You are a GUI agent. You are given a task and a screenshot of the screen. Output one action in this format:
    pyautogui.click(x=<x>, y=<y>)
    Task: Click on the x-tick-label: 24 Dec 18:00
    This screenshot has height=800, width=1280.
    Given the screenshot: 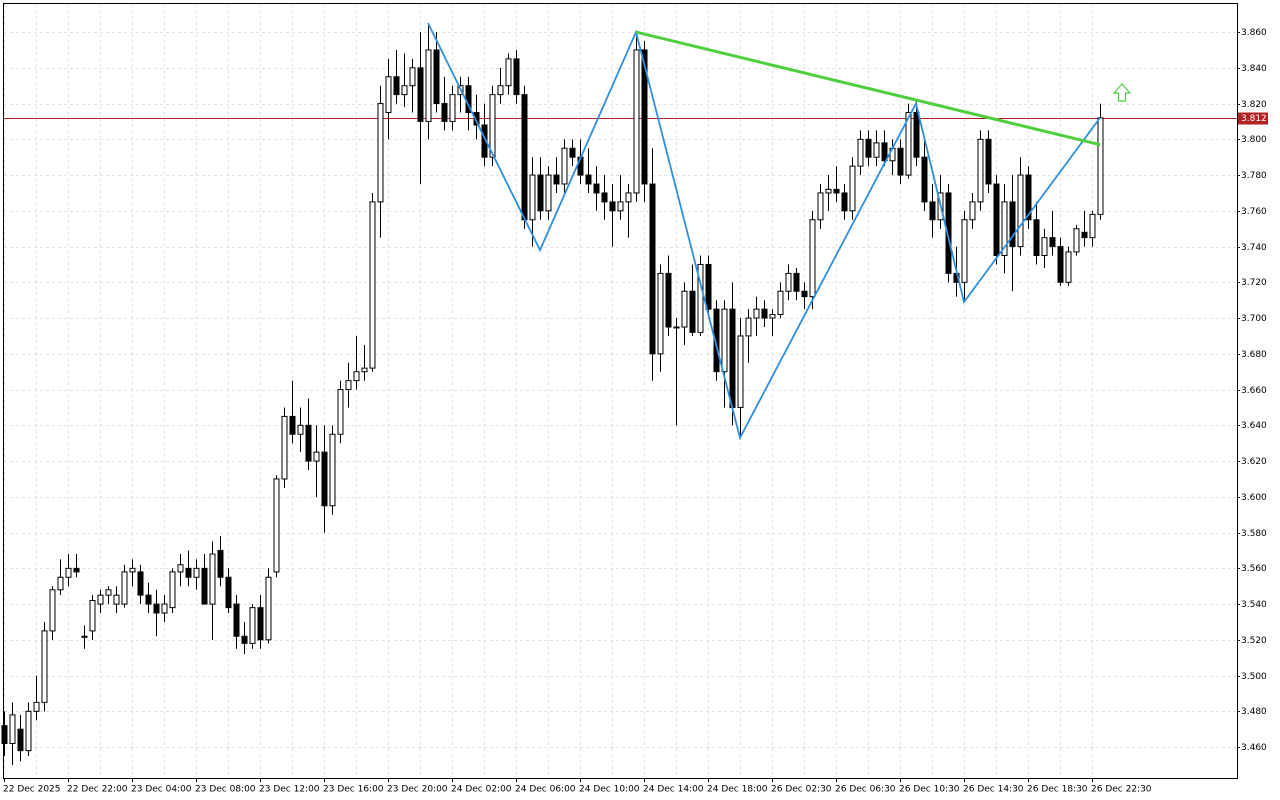 What is the action you would take?
    pyautogui.click(x=737, y=790)
    